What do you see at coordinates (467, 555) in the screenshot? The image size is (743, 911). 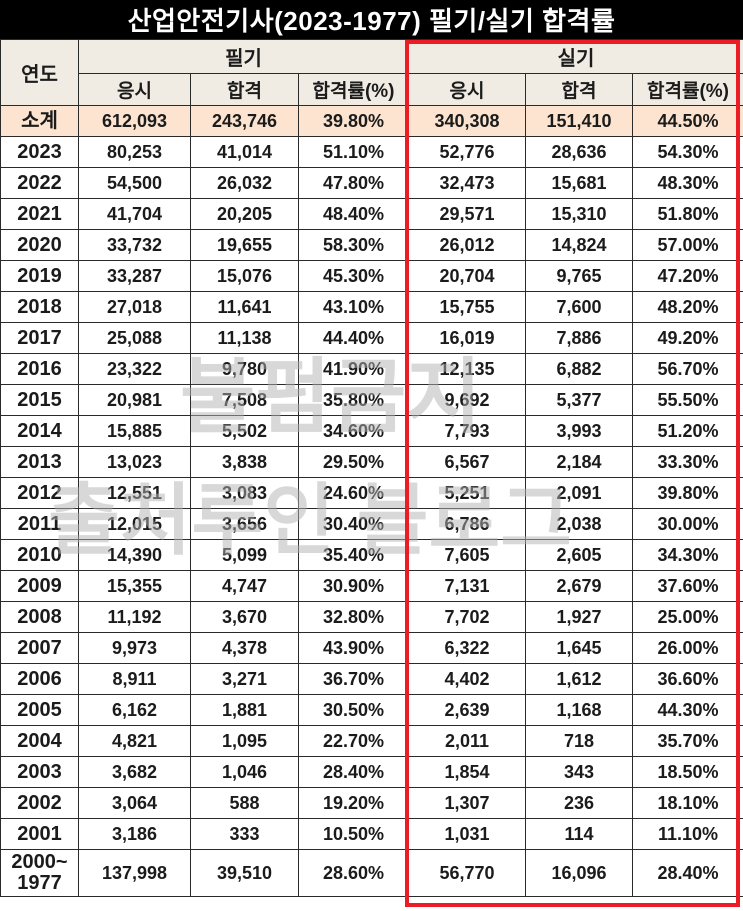 I see `practical-applicants-cell: 7,605` at bounding box center [467, 555].